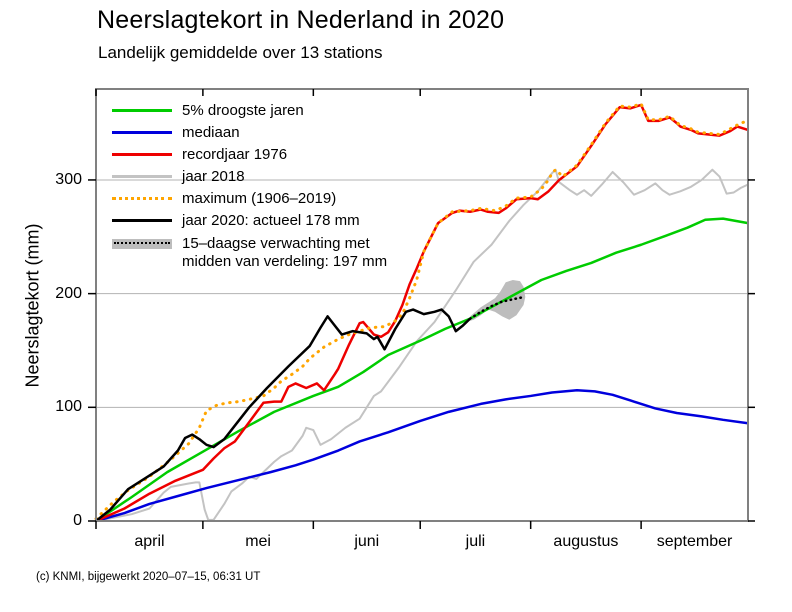  What do you see at coordinates (142, 198) in the screenshot?
I see `legend-swatch-dotted-line` at bounding box center [142, 198].